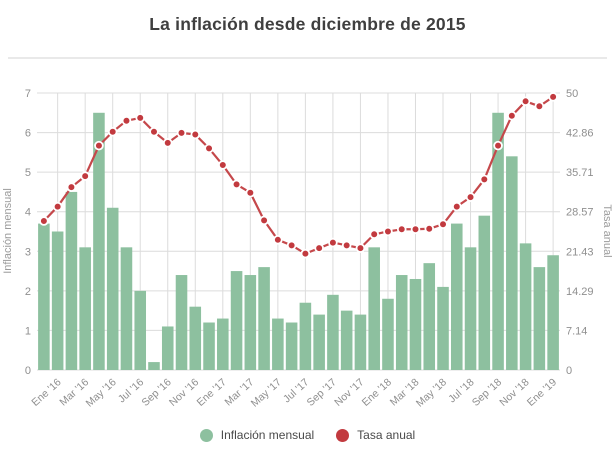  Describe the element at coordinates (343, 435) in the screenshot. I see `legend-annual-swatch-icon` at that location.